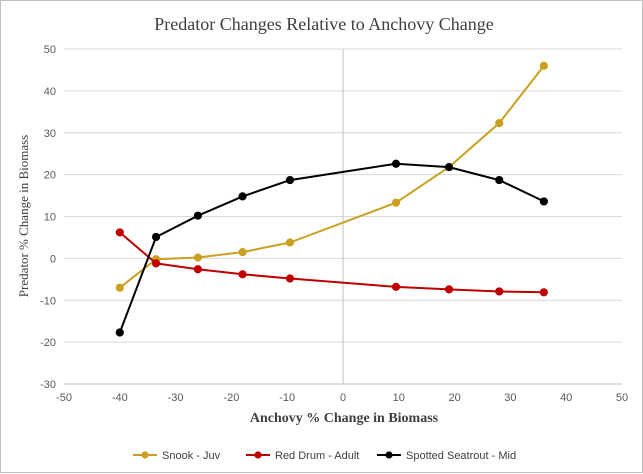 Image resolution: width=643 pixels, height=474 pixels. I want to click on x-tick-label: -50, so click(64, 398).